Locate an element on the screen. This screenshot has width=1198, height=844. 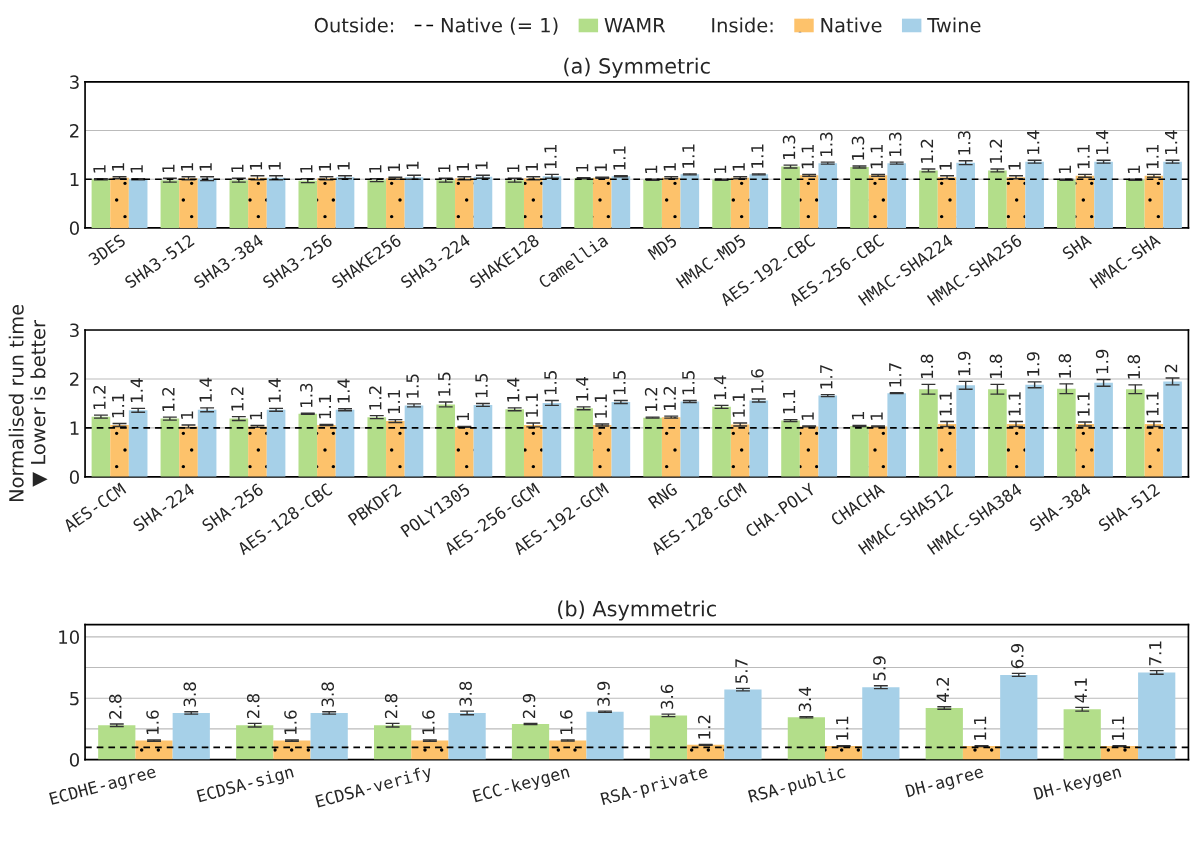
text: Inside: is located at coordinates (742, 25).